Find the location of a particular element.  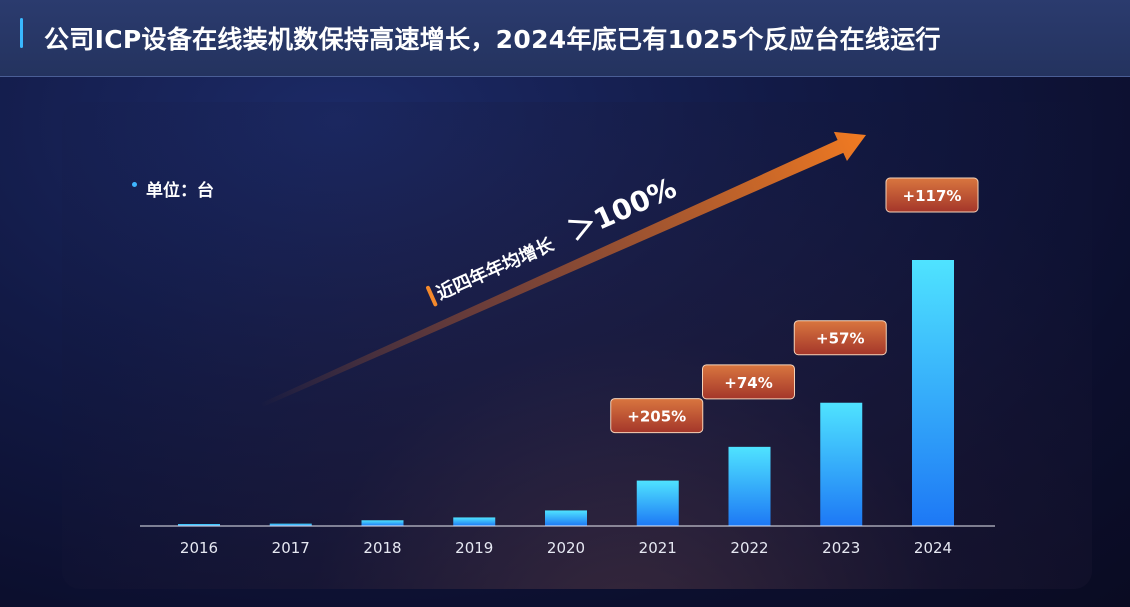

x-tick-label: 2019 is located at coordinates (474, 548).